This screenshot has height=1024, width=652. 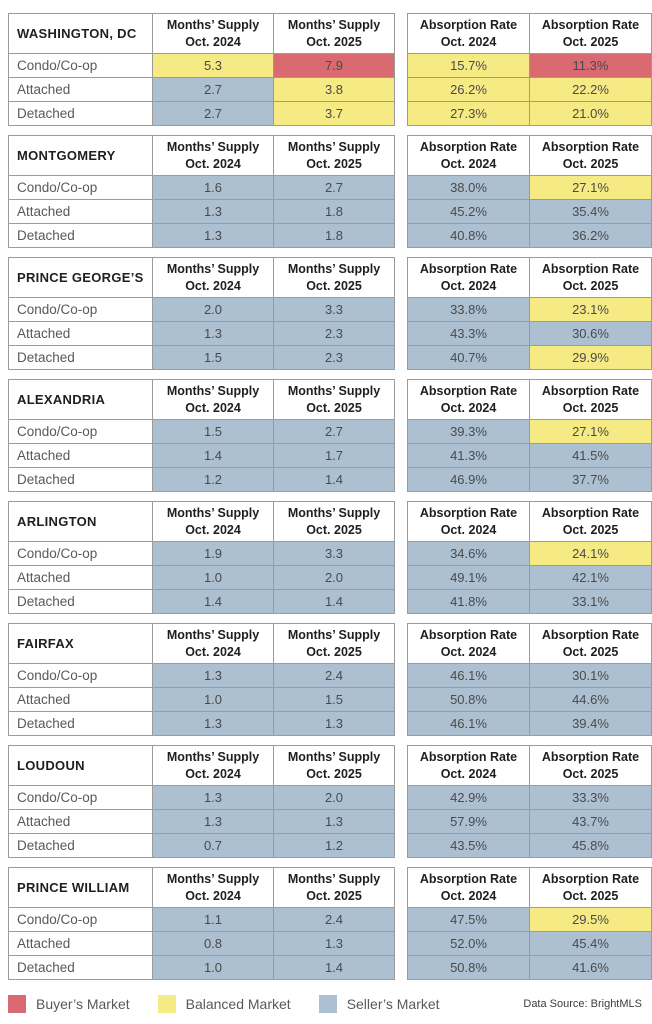 What do you see at coordinates (468, 577) in the screenshot?
I see `value-cell: 49.1%` at bounding box center [468, 577].